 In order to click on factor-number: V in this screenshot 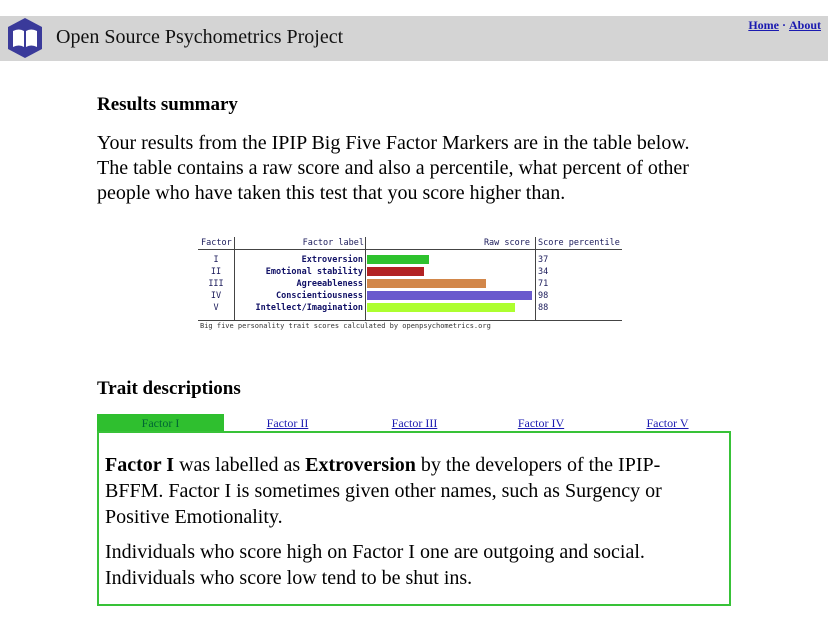, I will do `click(216, 308)`.